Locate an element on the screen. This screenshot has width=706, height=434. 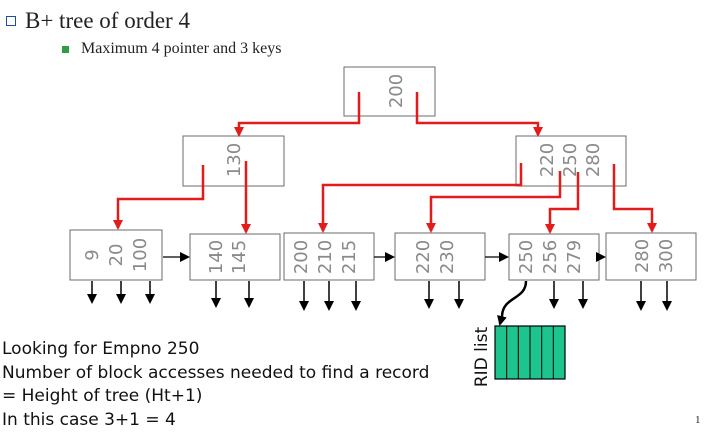
leaf3-key-2: 210 is located at coordinates (325, 257).